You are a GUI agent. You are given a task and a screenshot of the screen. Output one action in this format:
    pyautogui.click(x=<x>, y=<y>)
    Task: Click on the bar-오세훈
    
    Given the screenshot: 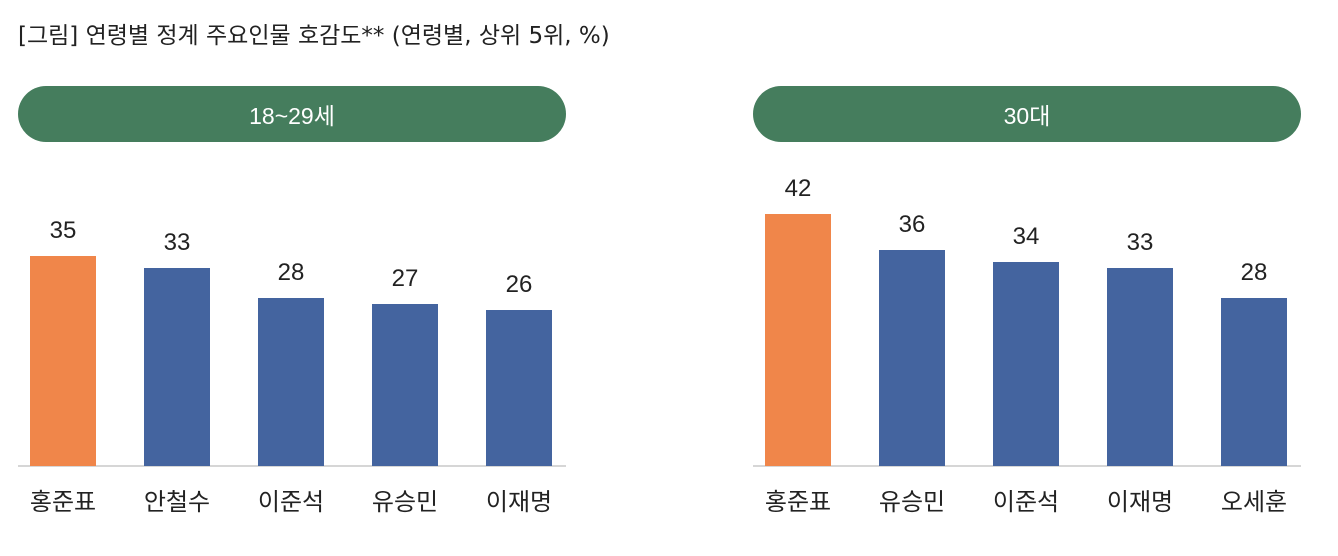 What is the action you would take?
    pyautogui.click(x=1254, y=382)
    